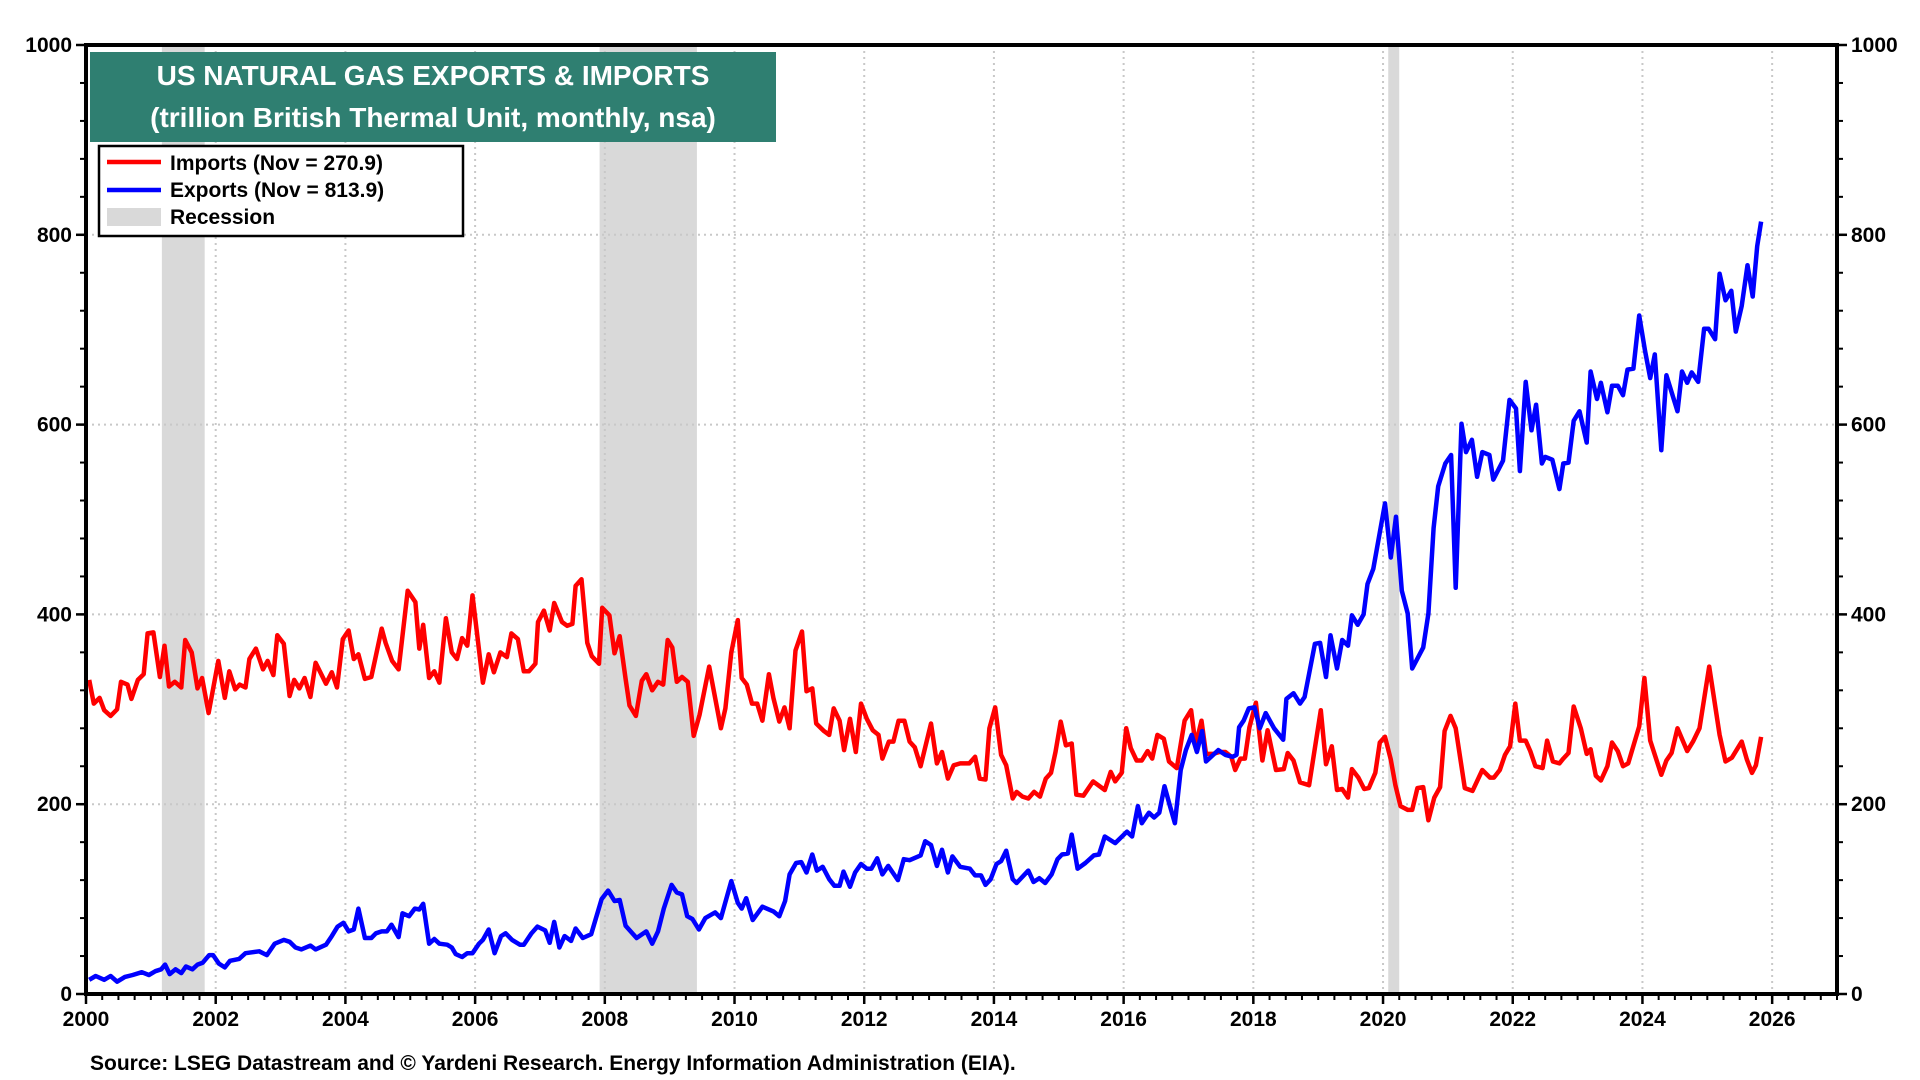  Describe the element at coordinates (276, 163) in the screenshot. I see `legend-label-imports: Imports (Nov = 270.9)` at that location.